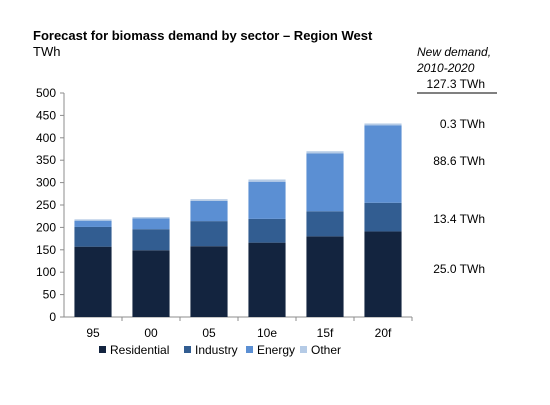  What do you see at coordinates (46, 160) in the screenshot?
I see `y-tick-label: 350` at bounding box center [46, 160].